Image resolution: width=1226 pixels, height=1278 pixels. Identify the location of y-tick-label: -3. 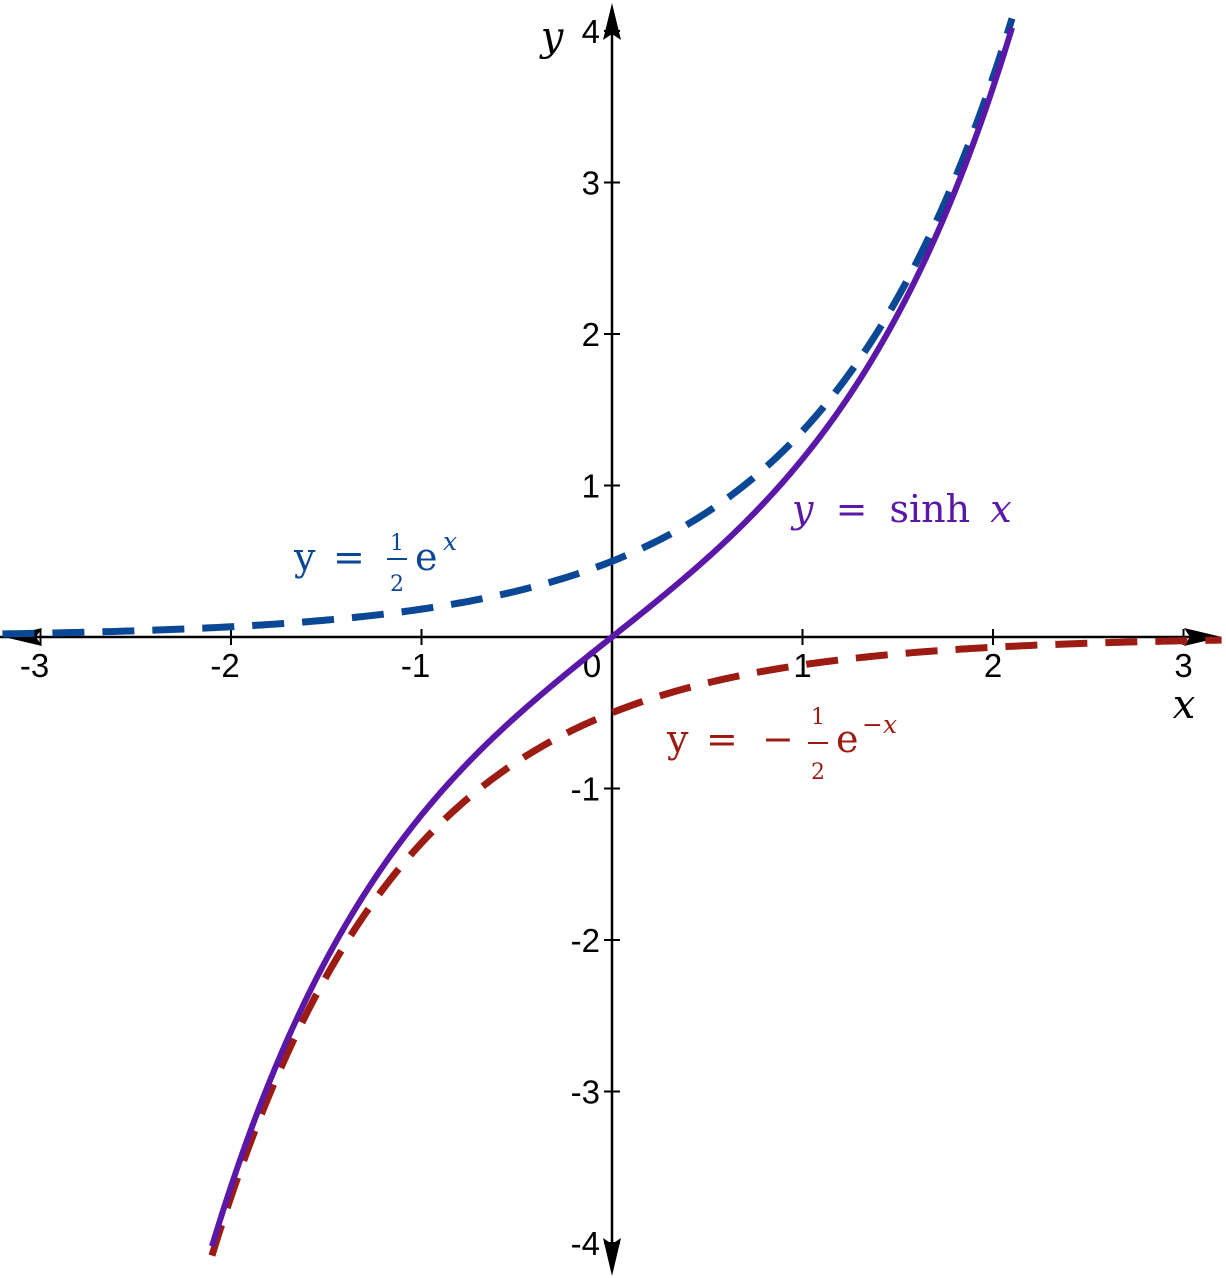
(585, 1092).